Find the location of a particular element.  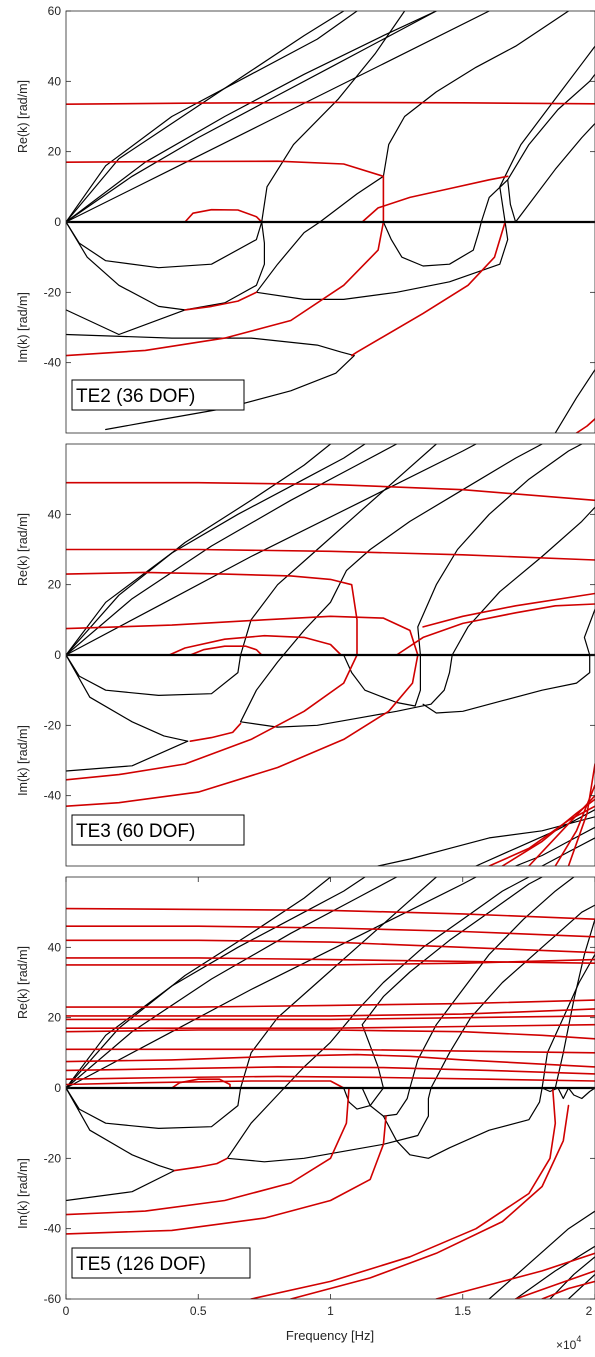

x-exponent-label: ×10⁴ is located at coordinates (568, 1343).